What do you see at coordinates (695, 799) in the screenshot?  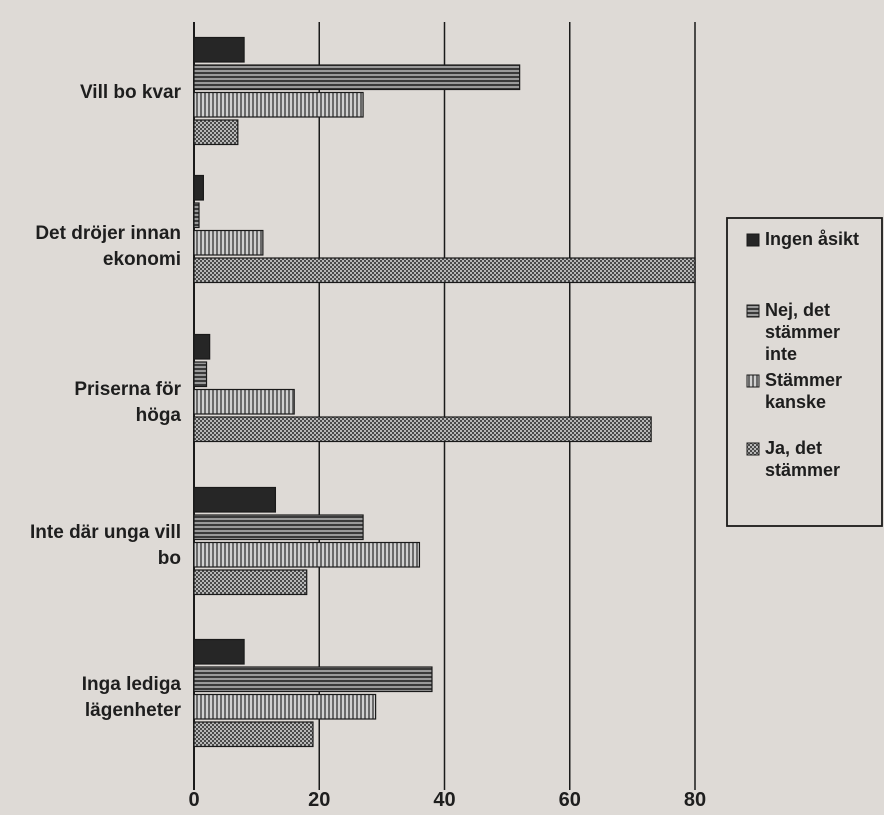 I see `tick-label: 80` at bounding box center [695, 799].